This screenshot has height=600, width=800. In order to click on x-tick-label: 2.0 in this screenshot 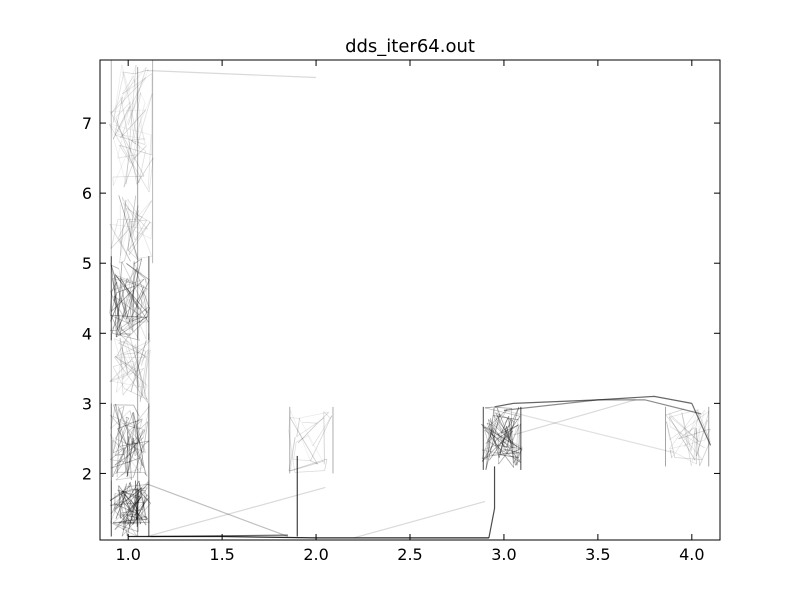, I will do `click(315, 554)`.